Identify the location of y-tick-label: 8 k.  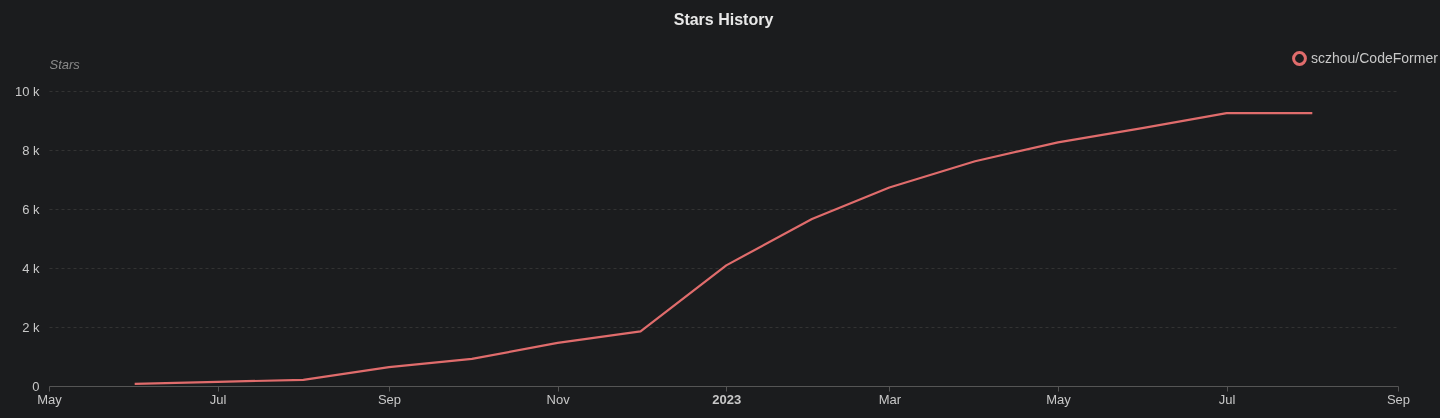
(31, 150).